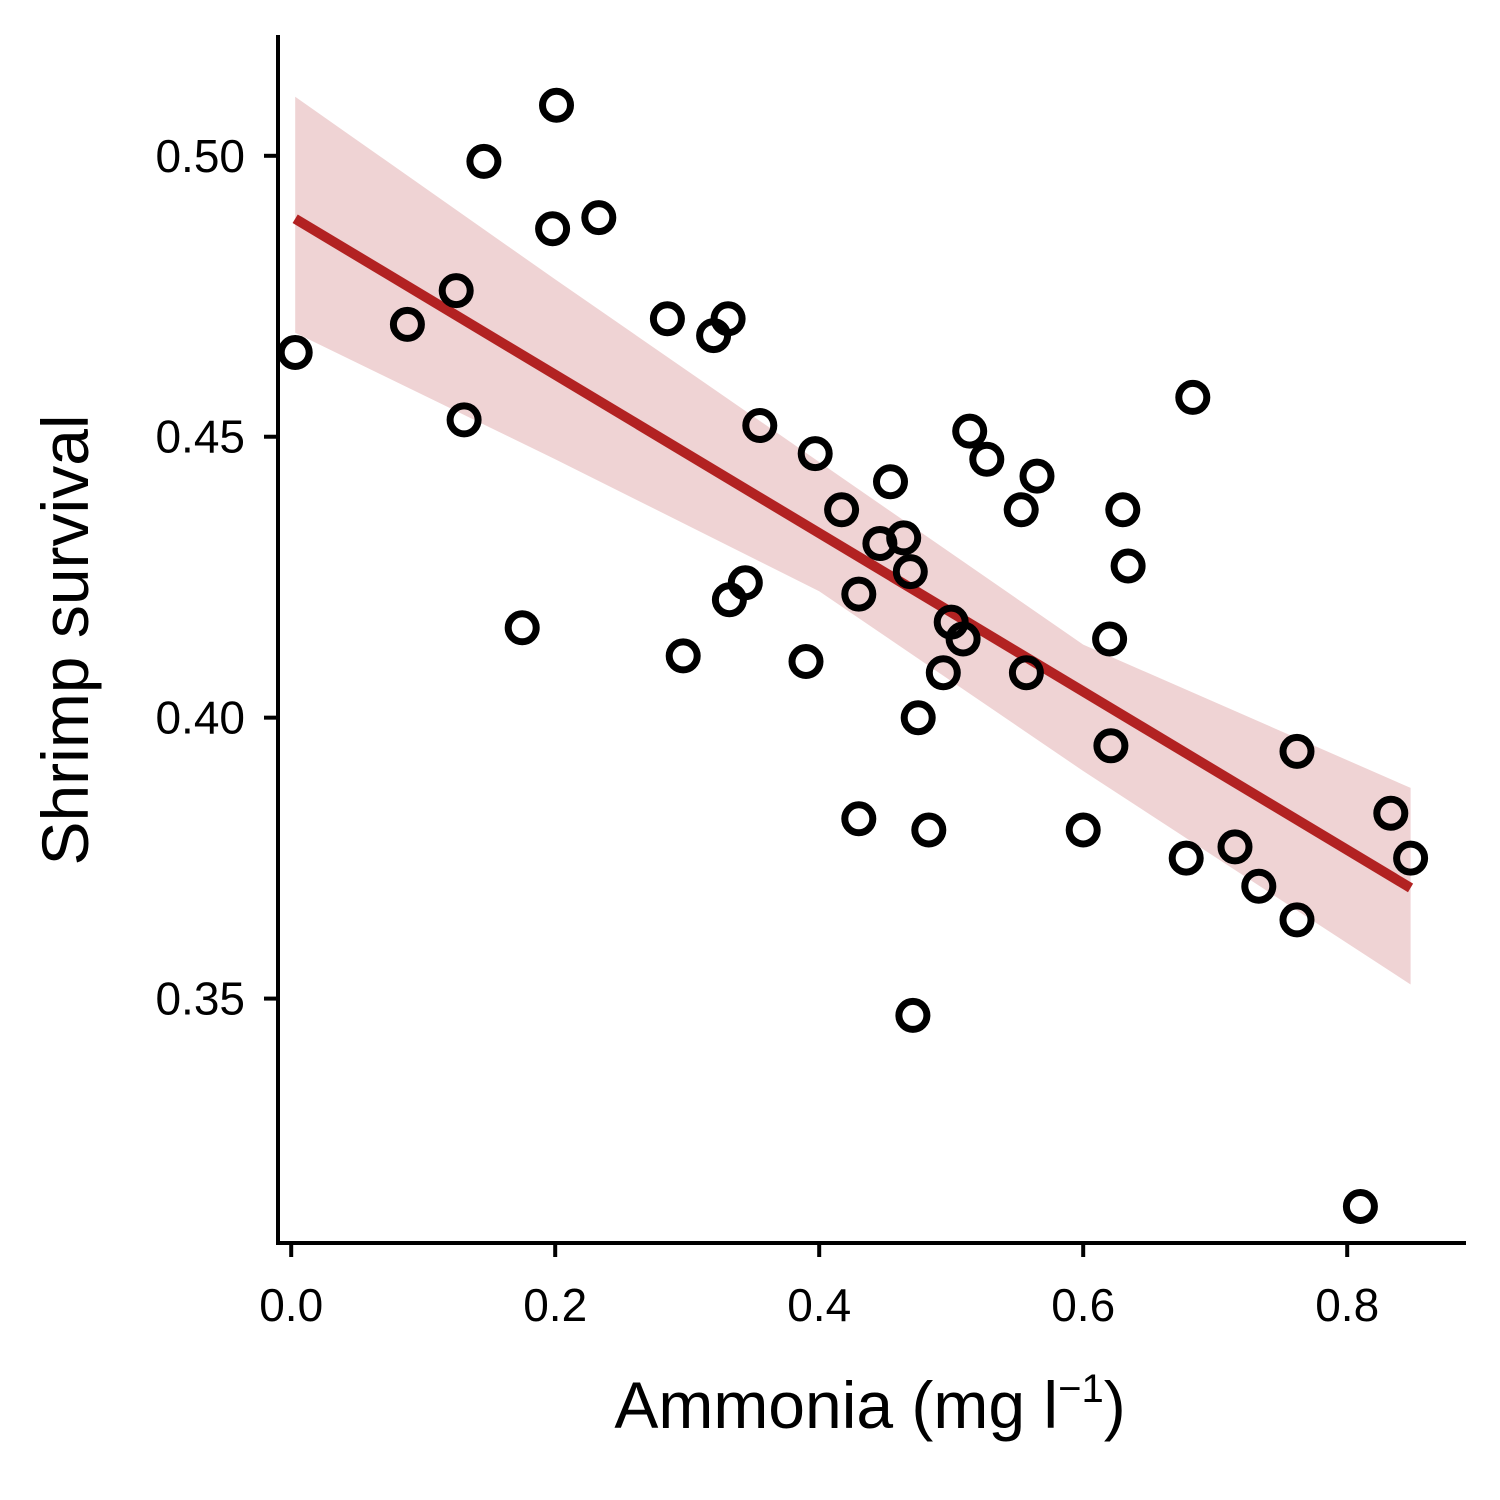 The width and height of the screenshot is (1500, 1500). I want to click on x-tick-label: 0.8, so click(1347, 1305).